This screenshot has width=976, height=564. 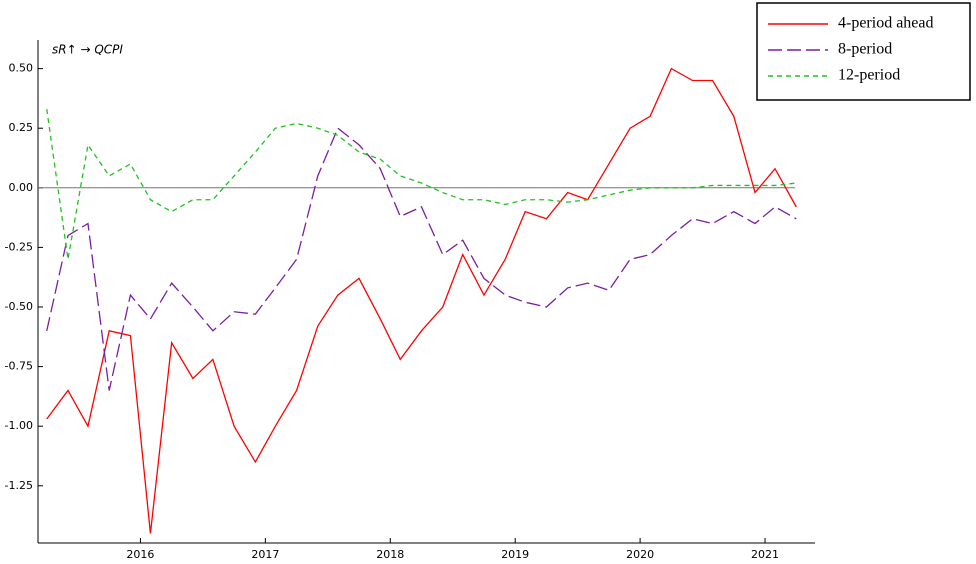 I want to click on legend-label: 4-period ahead, so click(x=886, y=23).